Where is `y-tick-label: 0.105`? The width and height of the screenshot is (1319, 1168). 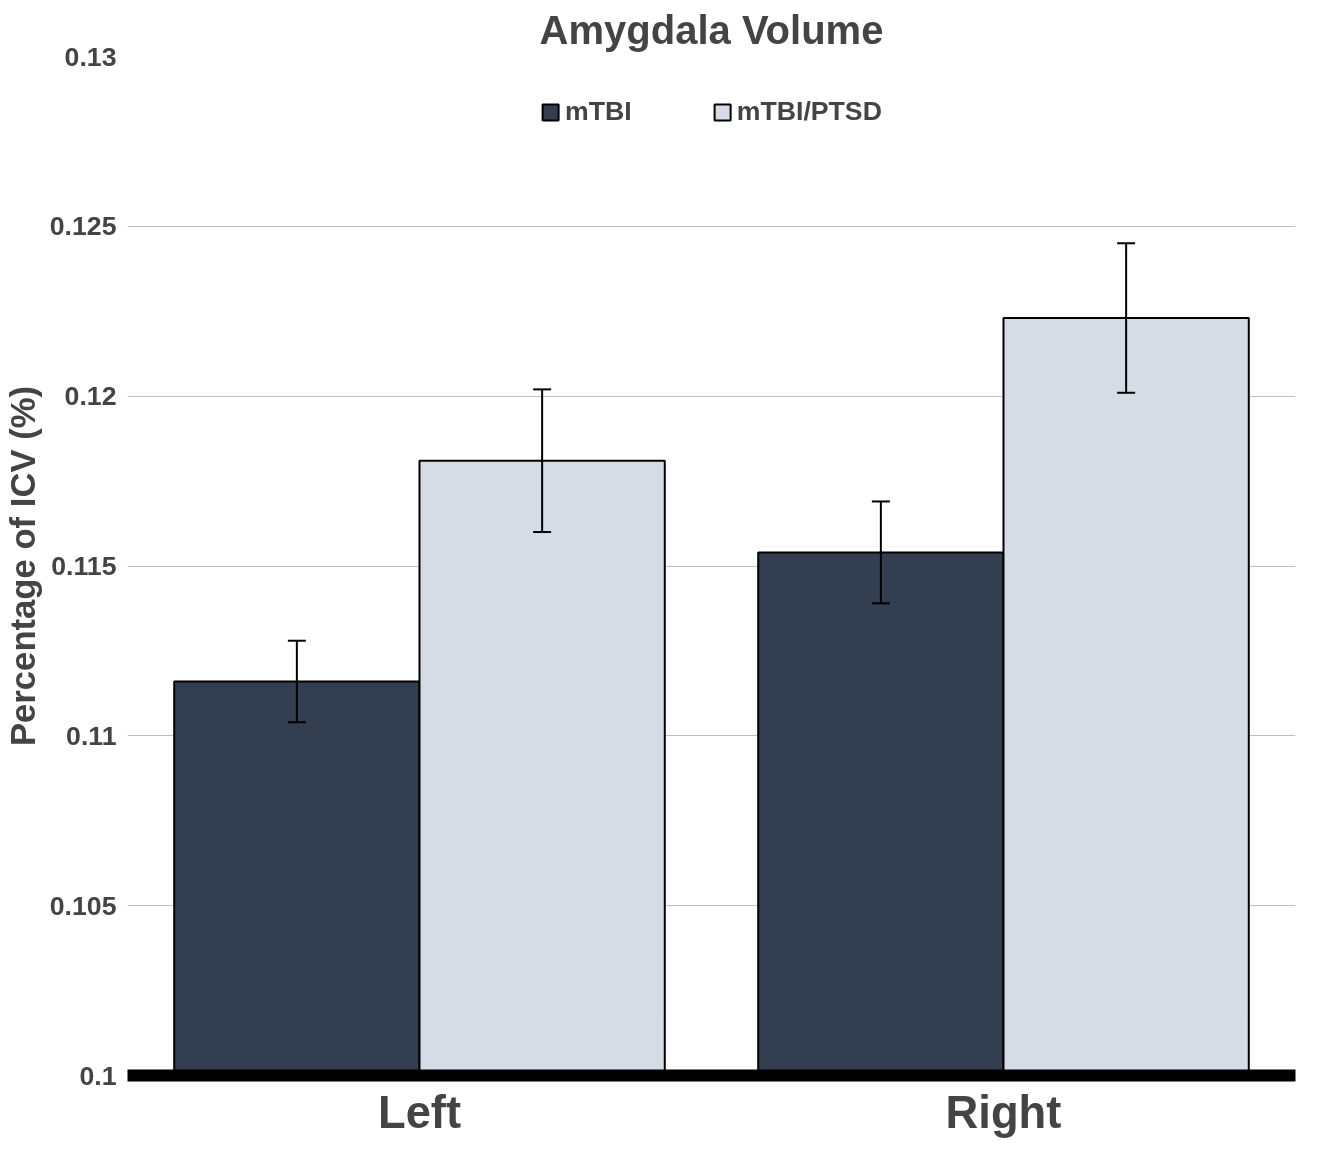
y-tick-label: 0.105 is located at coordinates (83, 905).